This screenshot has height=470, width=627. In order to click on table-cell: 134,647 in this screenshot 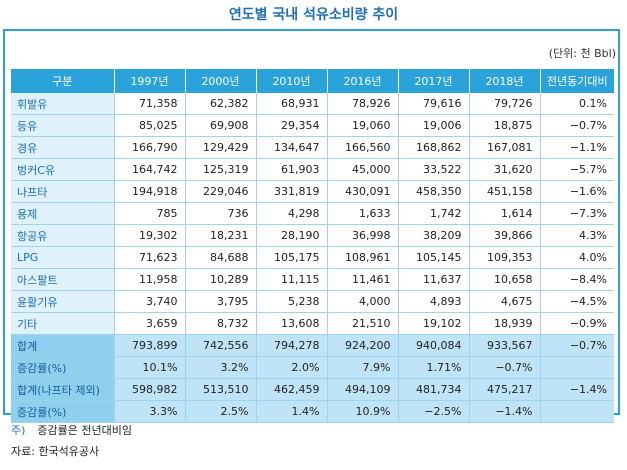, I will do `click(291, 147)`.